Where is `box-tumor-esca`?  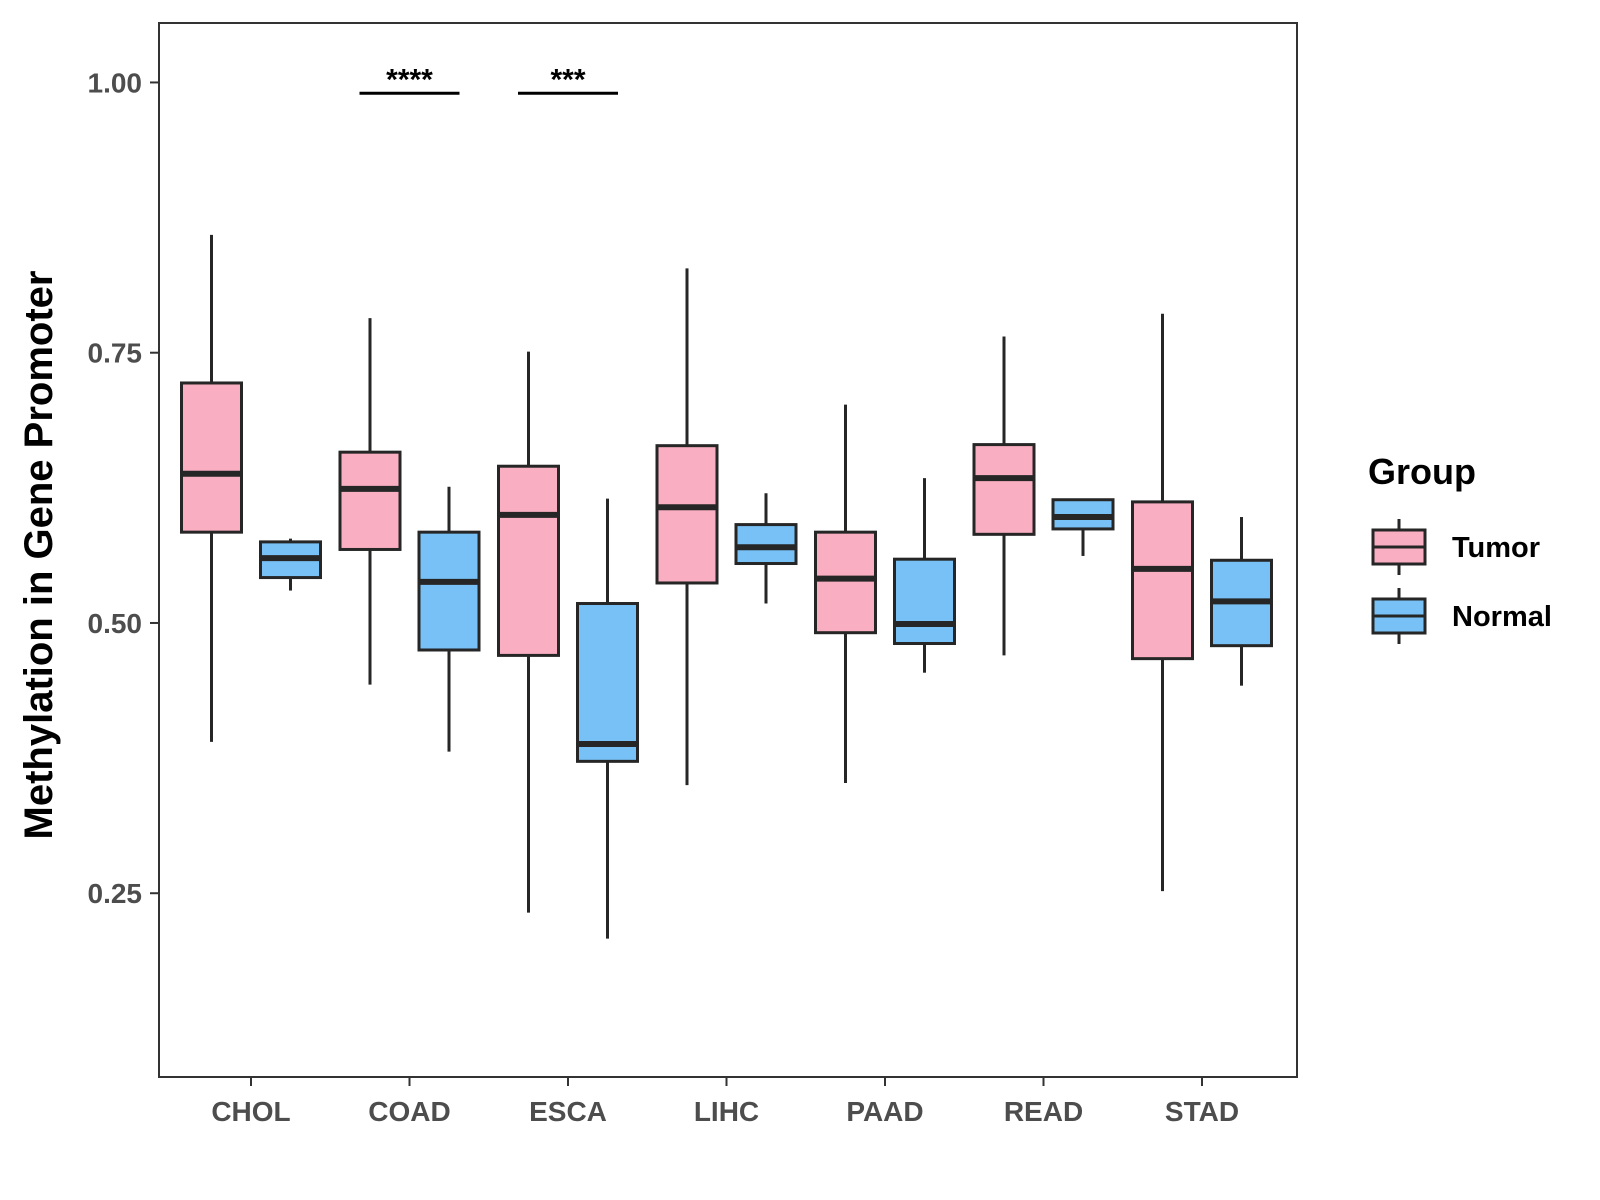 box-tumor-esca is located at coordinates (528, 632).